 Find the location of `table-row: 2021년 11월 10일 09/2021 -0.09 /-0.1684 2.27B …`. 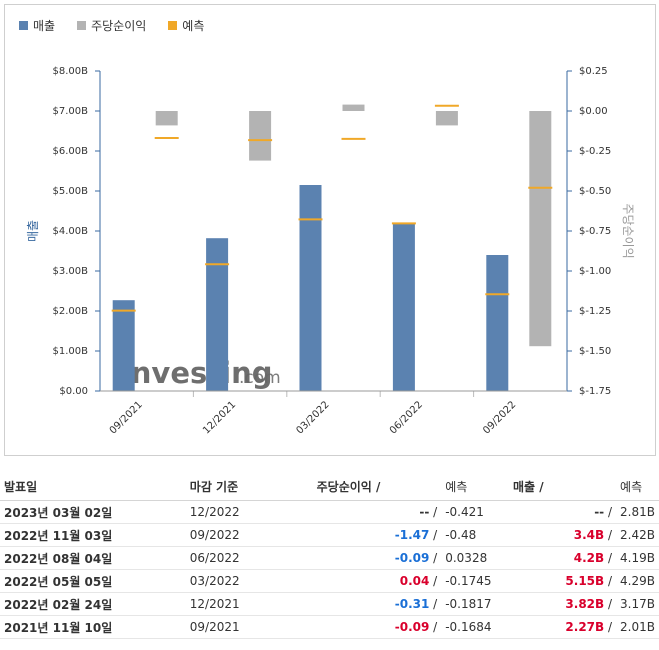

table-row: 2021년 11월 10일 09/2021 -0.09 /-0.1684 2.27B … is located at coordinates (329, 627).